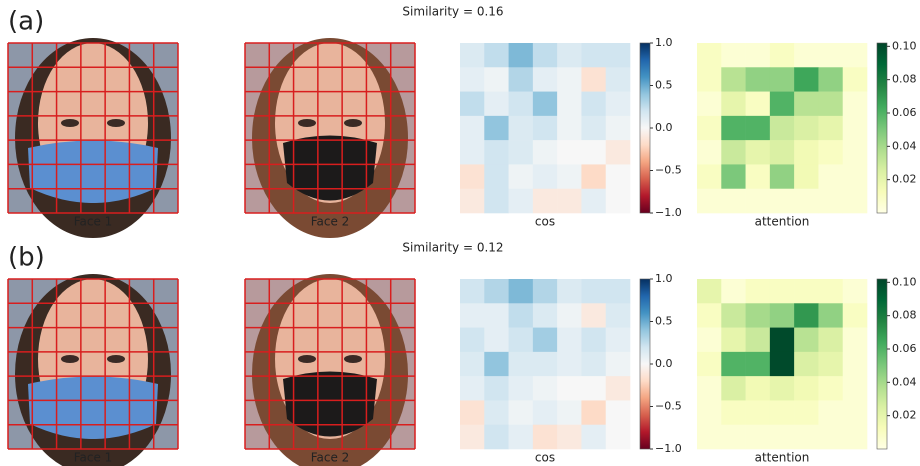 This screenshot has width=920, height=466. I want to click on face-label: Face 2, so click(330, 222).